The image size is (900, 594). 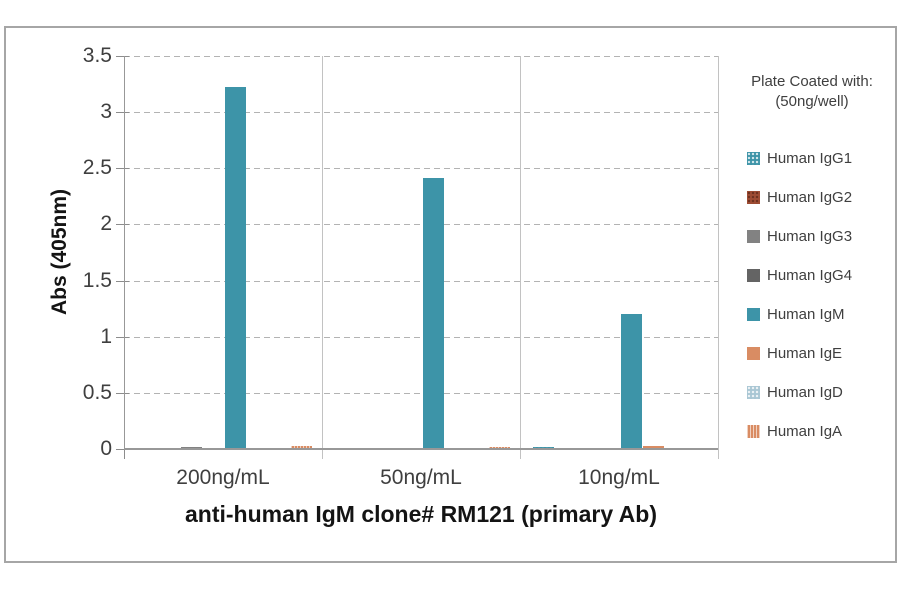 I want to click on legend-swatch-human-igg2, so click(x=753, y=197).